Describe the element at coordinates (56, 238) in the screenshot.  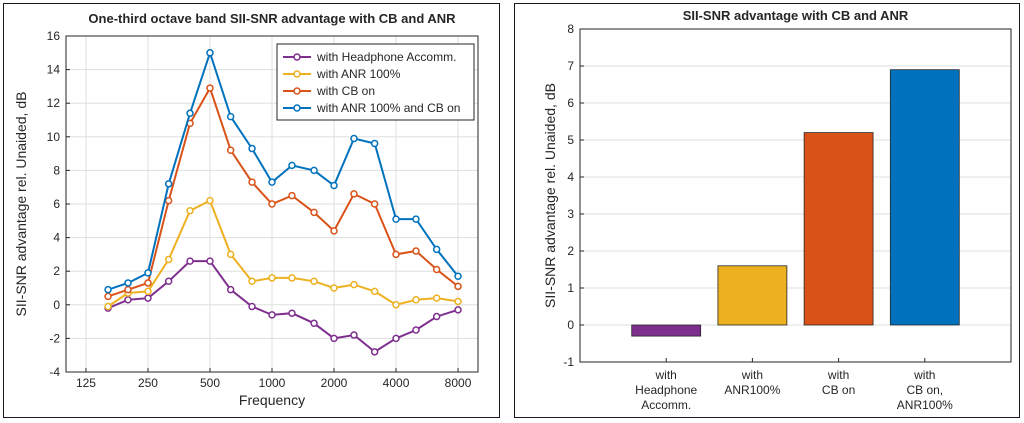
I see `y-tick-label: 4` at that location.